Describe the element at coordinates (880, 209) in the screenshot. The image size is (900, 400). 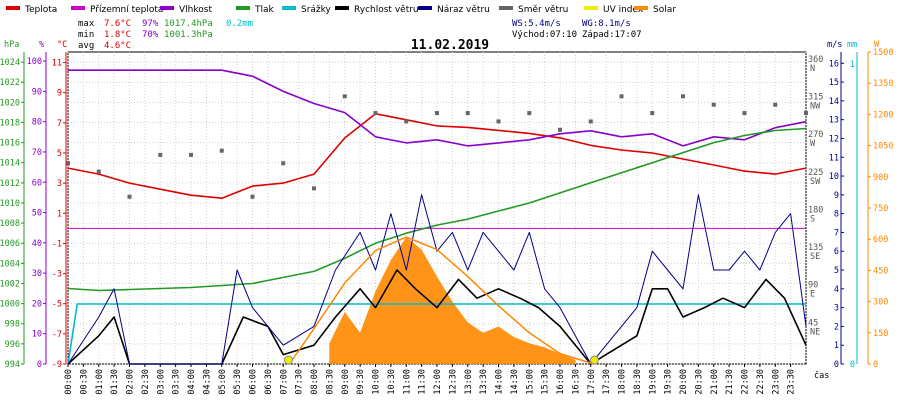
I see `axis-label-solar: 750` at that location.